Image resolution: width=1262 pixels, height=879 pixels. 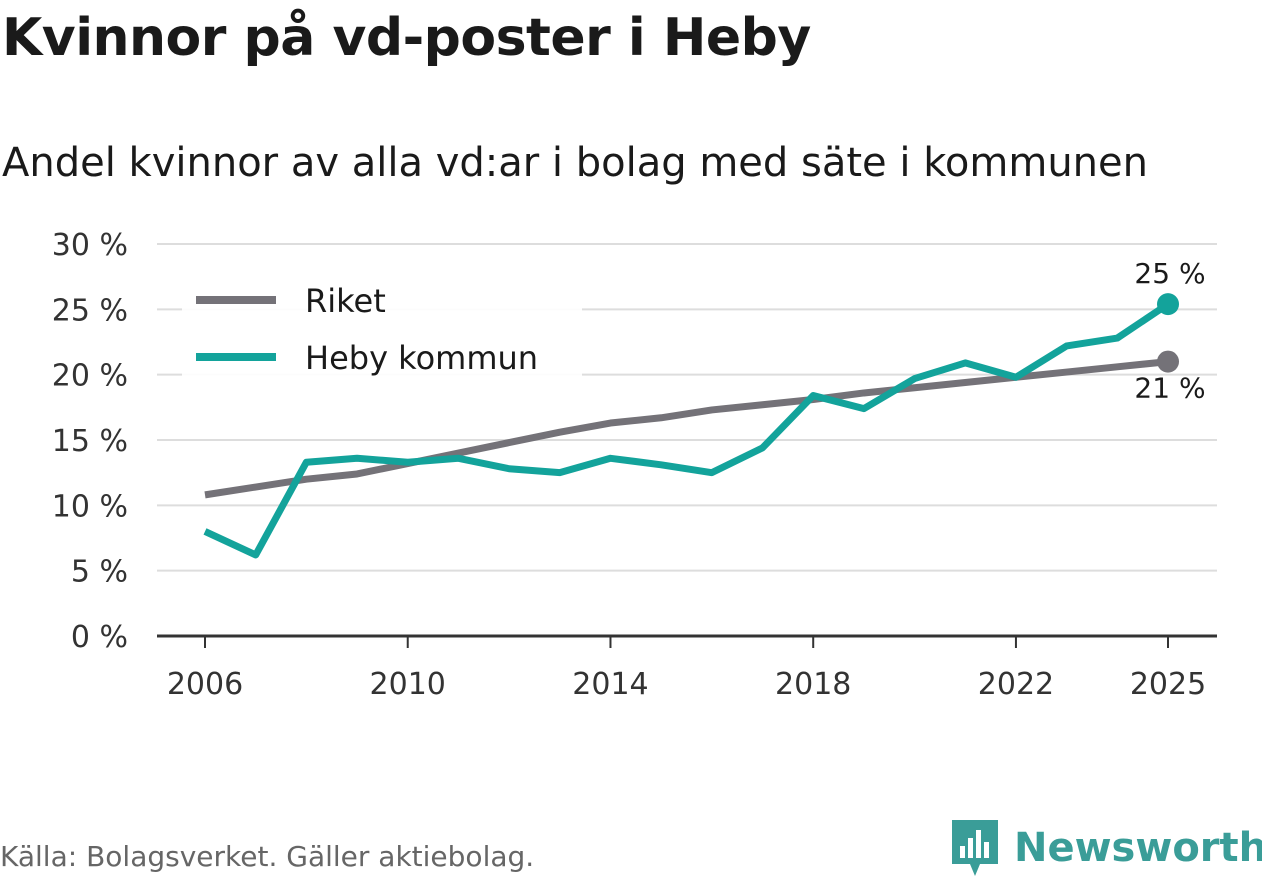 What do you see at coordinates (1169, 388) in the screenshot?
I see `end-label-riket: 21 %` at bounding box center [1169, 388].